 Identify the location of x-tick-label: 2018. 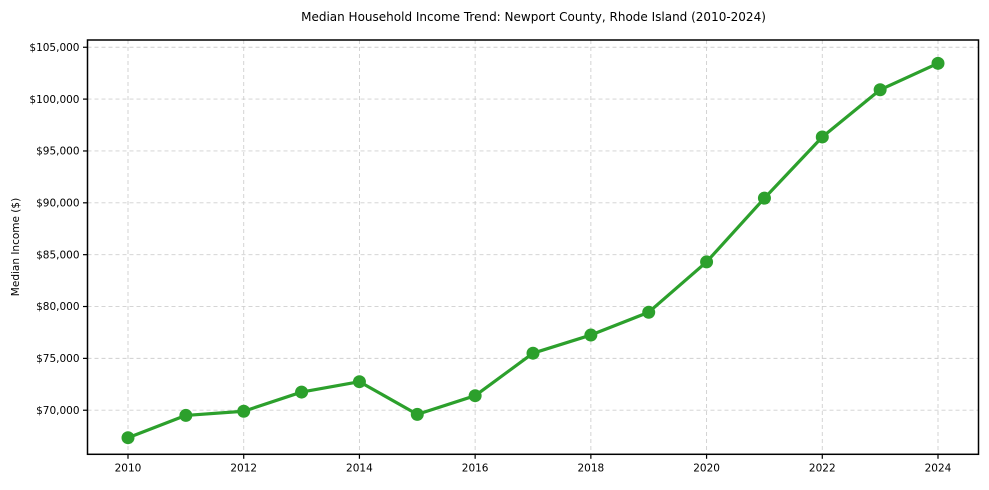
(590, 468).